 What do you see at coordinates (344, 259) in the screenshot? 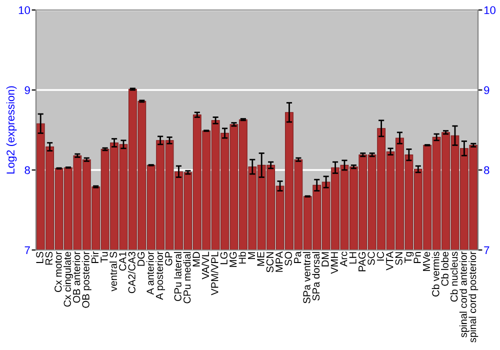
I see `x-tick-label: Arc` at bounding box center [344, 259].